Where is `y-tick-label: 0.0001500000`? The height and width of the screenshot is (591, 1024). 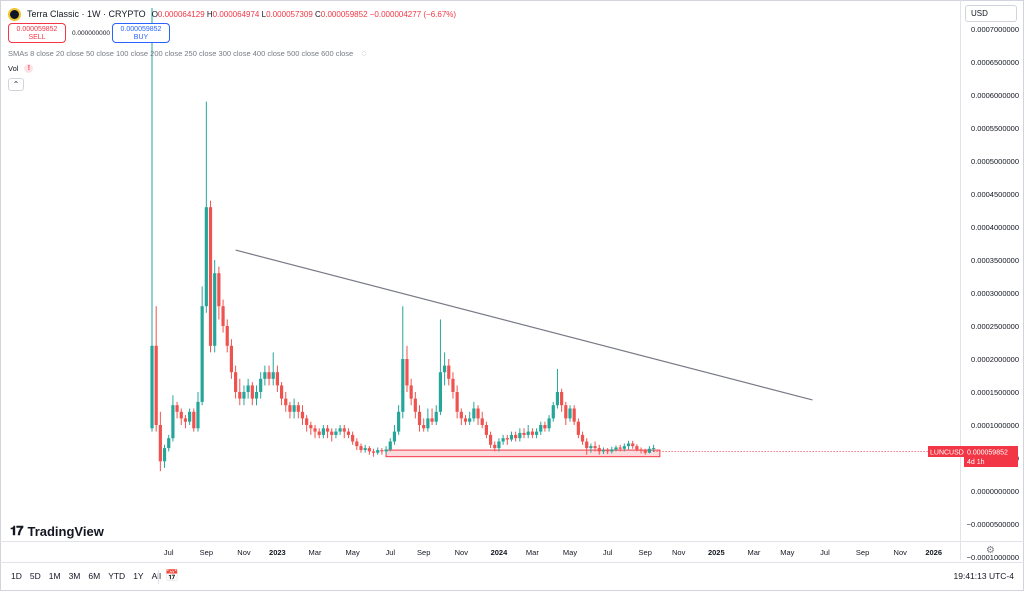 y-tick-label: 0.0001500000 is located at coordinates (995, 392).